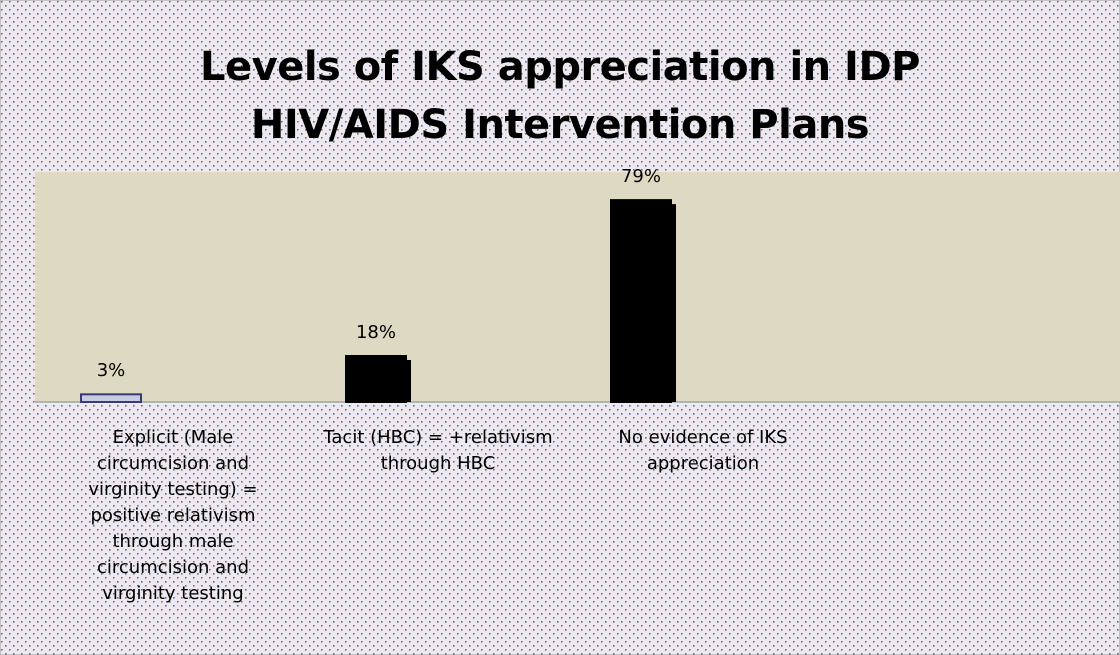  I want to click on value-label: 79%, so click(640, 177).